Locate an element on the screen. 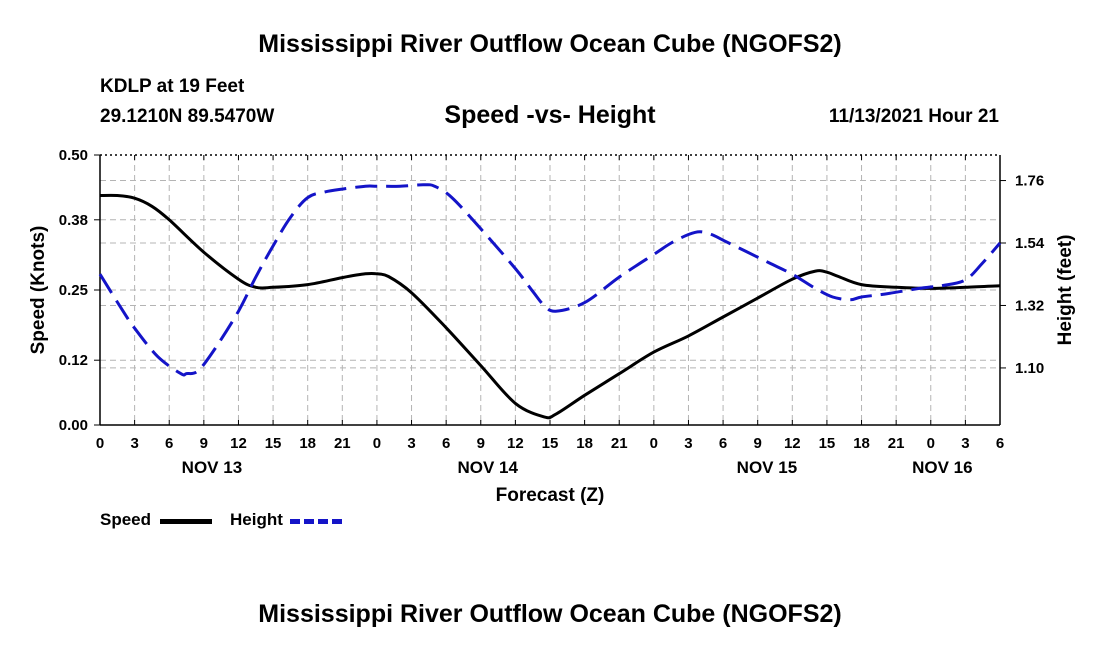 The image size is (1100, 650). y-right-tick-label: 1.10 is located at coordinates (1029, 368).